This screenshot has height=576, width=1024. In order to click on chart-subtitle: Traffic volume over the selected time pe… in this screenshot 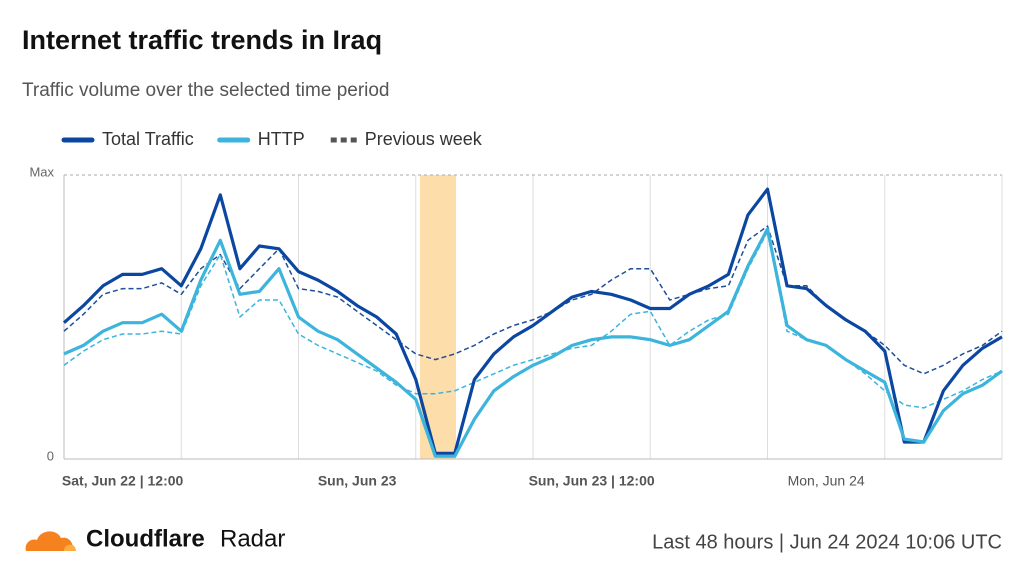, I will do `click(206, 90)`.